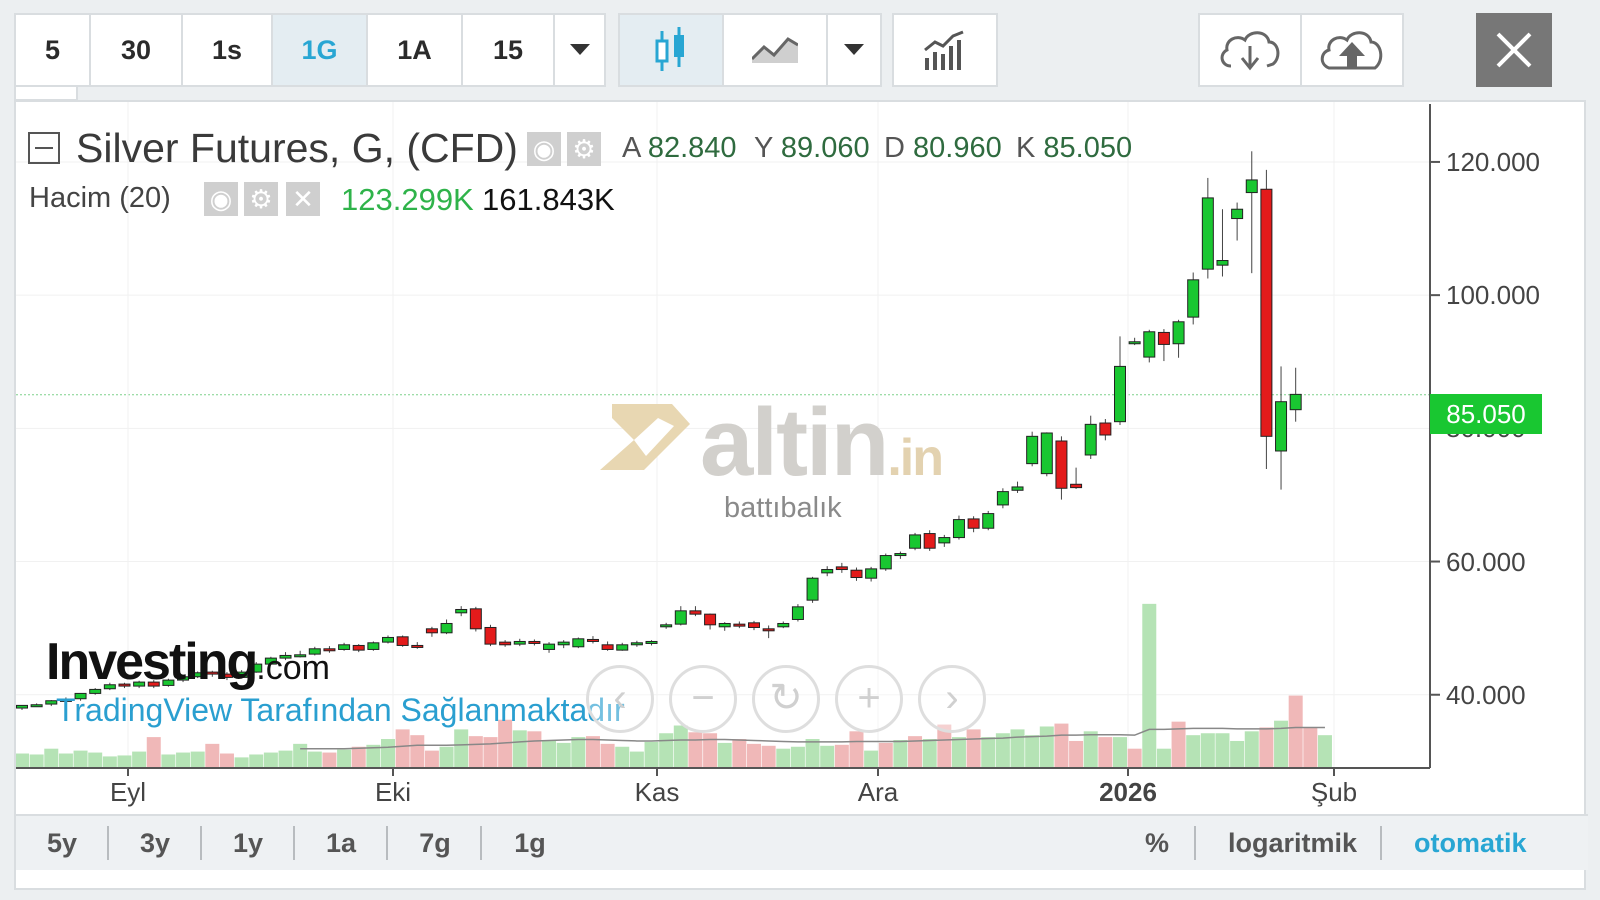  I want to click on last-price-tag: 85.050, so click(1486, 414).